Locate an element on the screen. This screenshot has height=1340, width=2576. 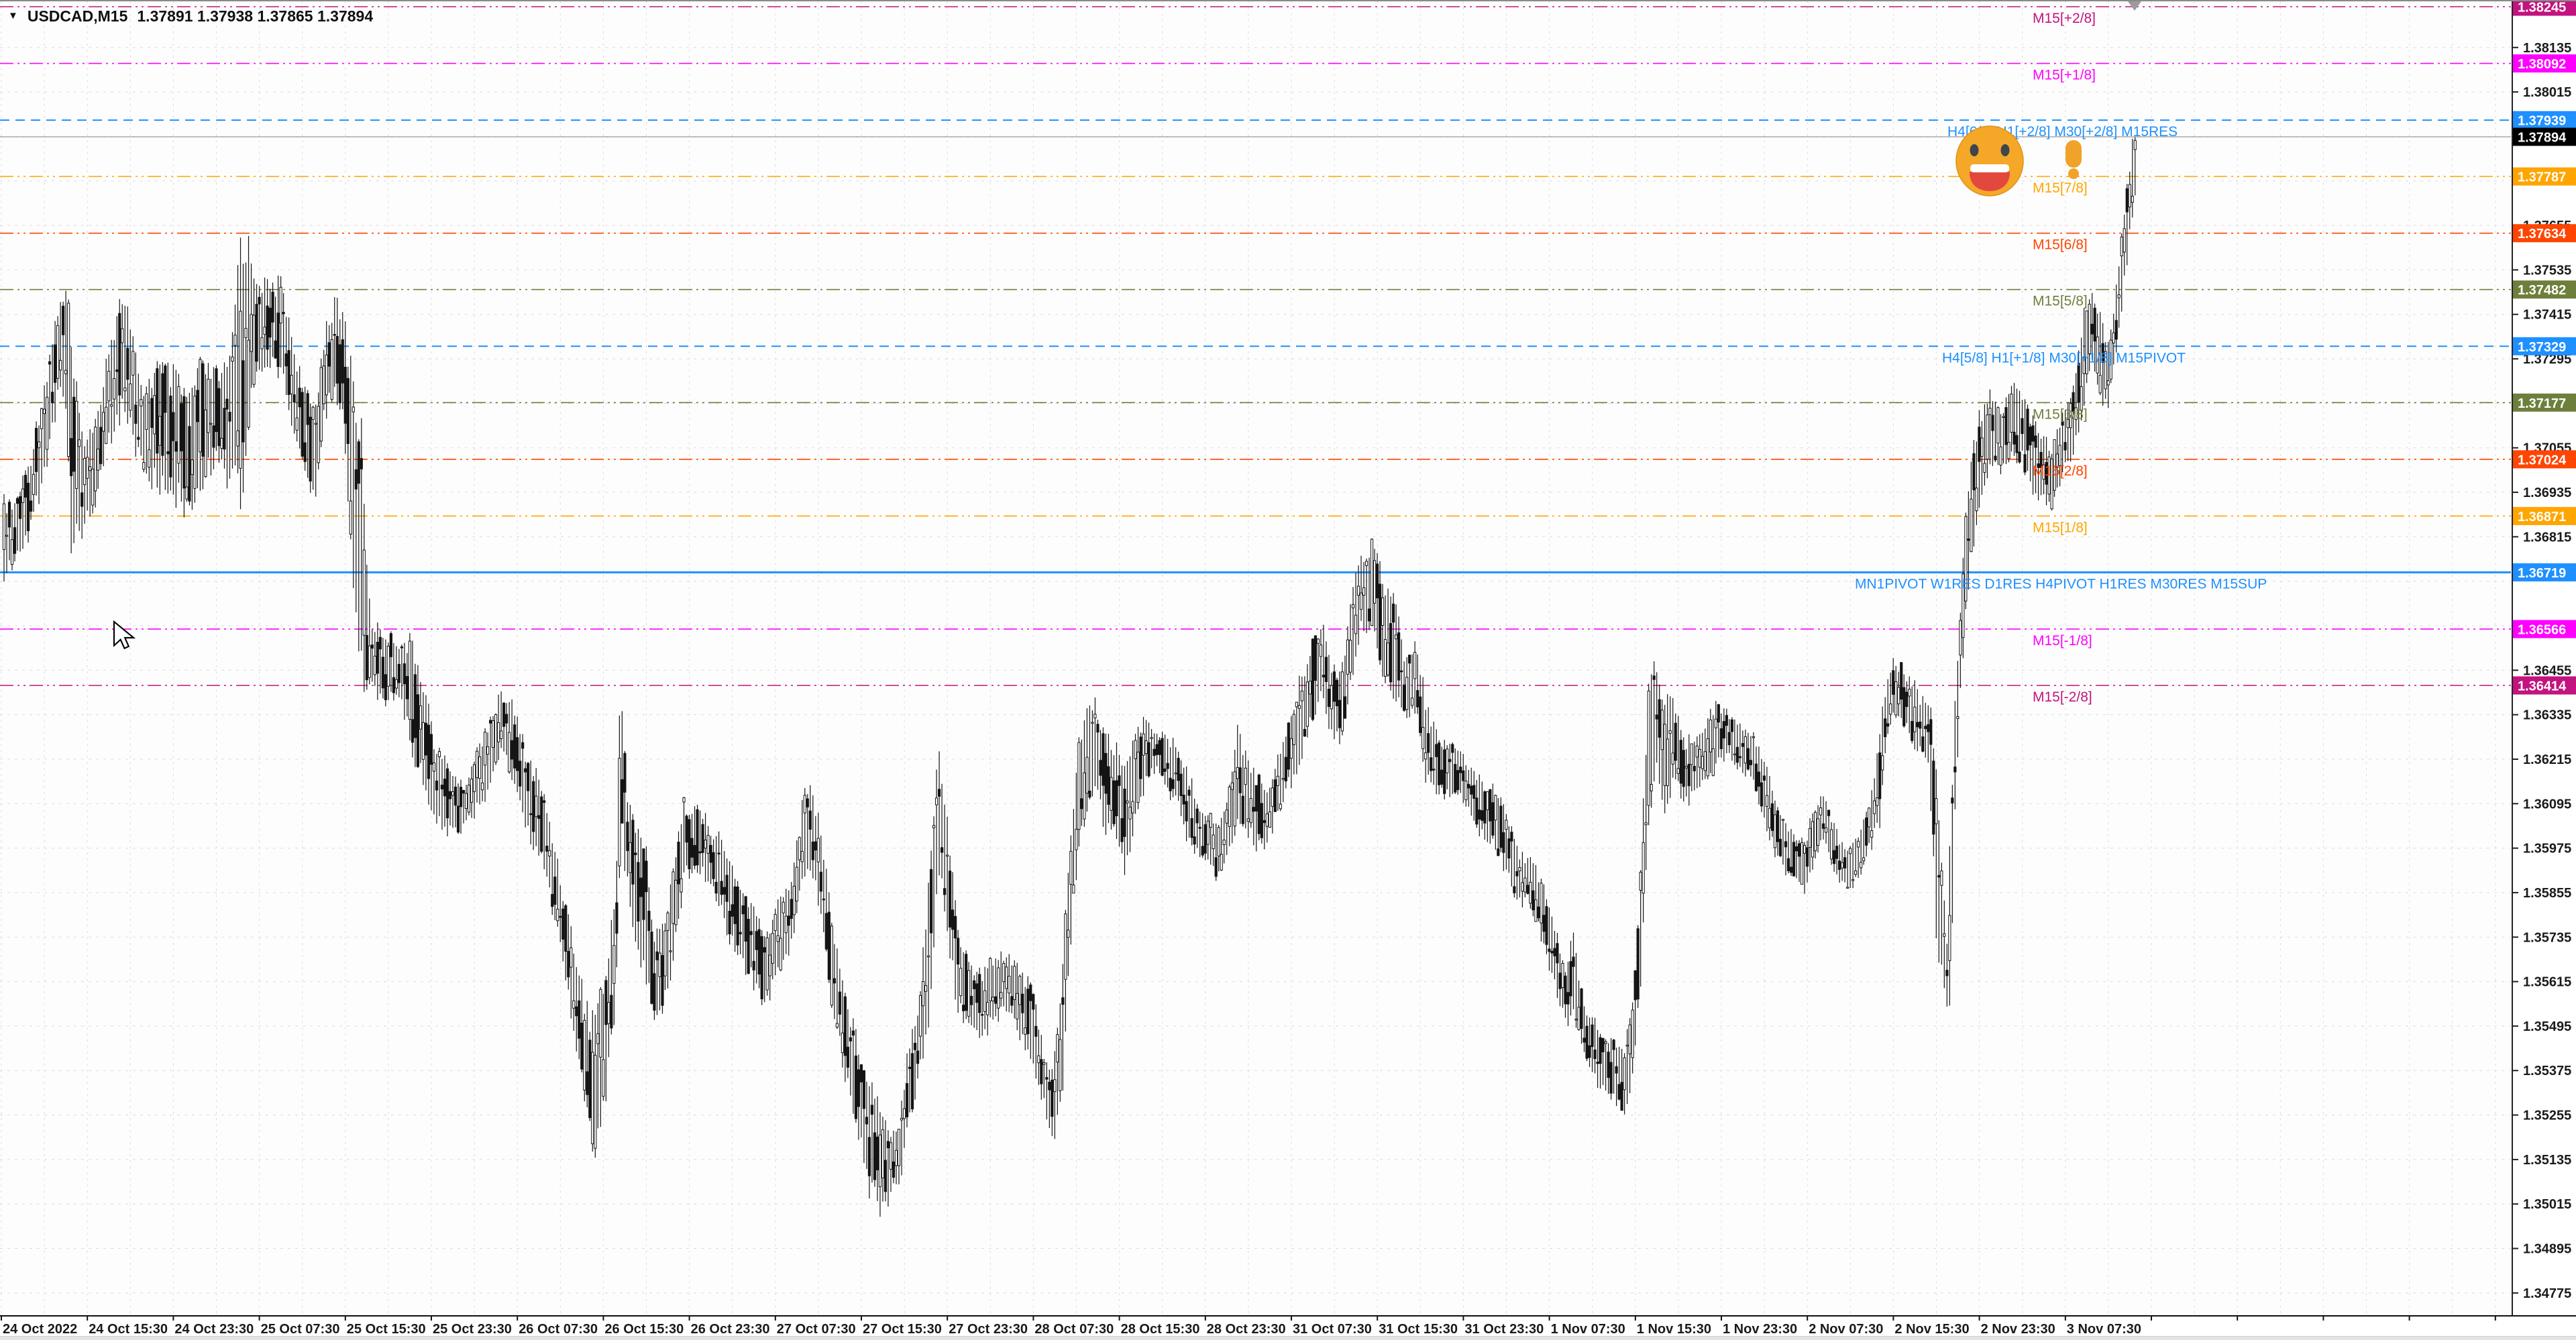
price-badge-value-m15-2-8: 1.37024 is located at coordinates (2542, 460).